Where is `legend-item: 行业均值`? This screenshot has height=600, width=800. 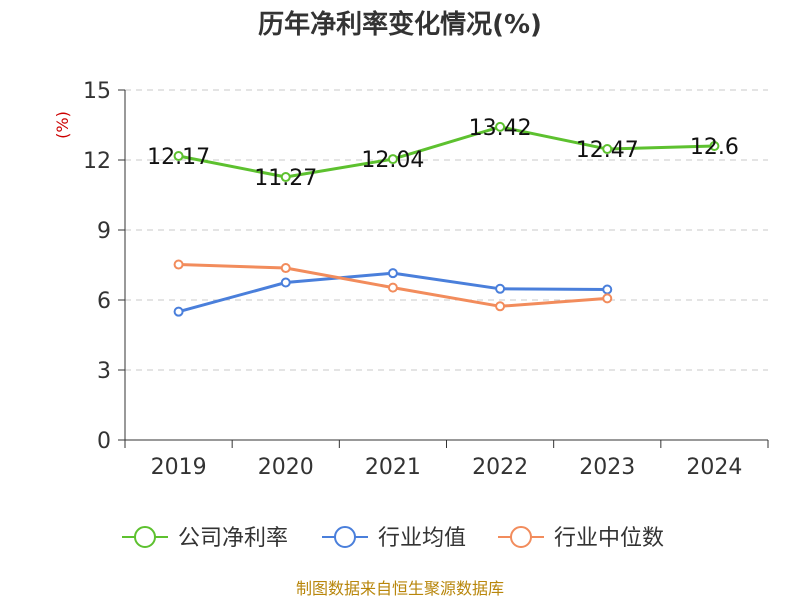 legend-item: 行业均值 is located at coordinates (394, 538).